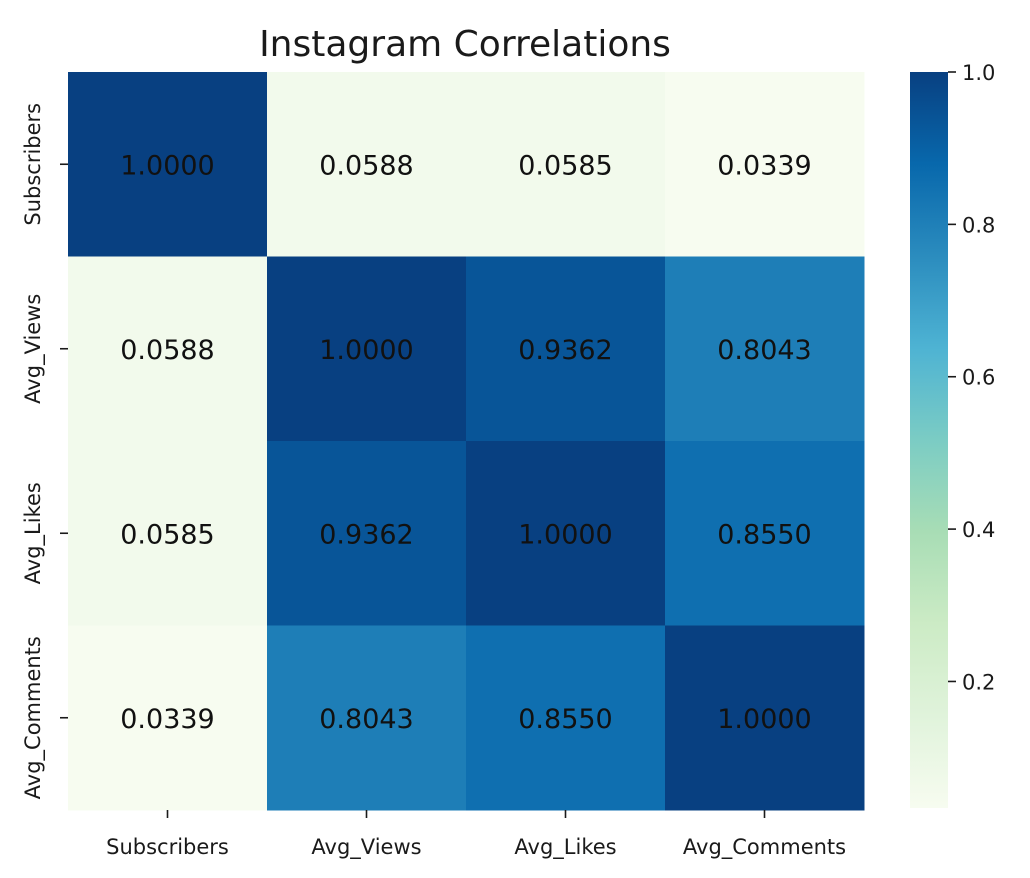  Describe the element at coordinates (978, 225) in the screenshot. I see `colorbar-tick-label: 0.8` at that location.